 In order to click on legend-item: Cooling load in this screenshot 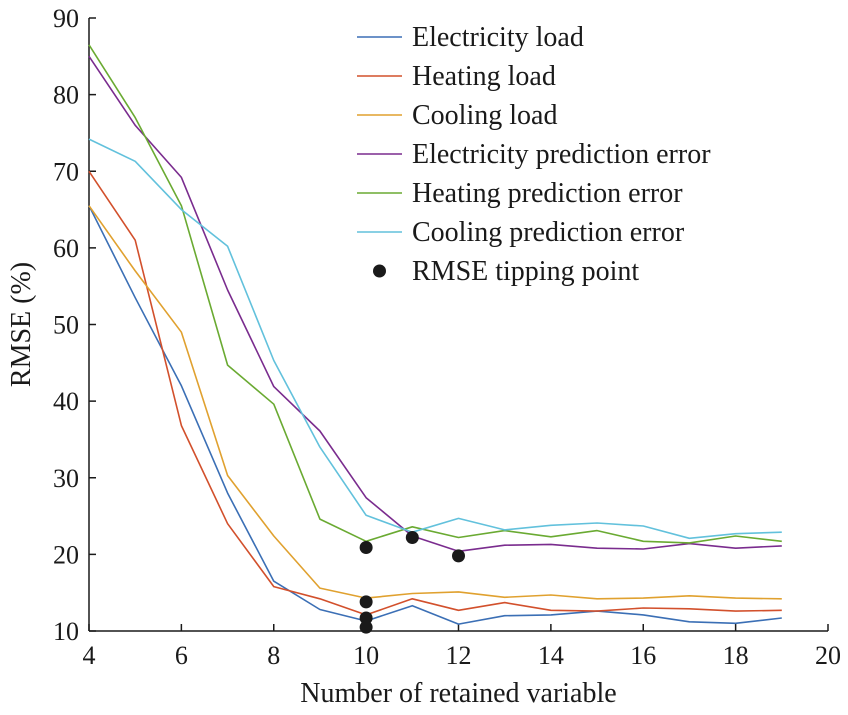, I will do `click(457, 115)`.